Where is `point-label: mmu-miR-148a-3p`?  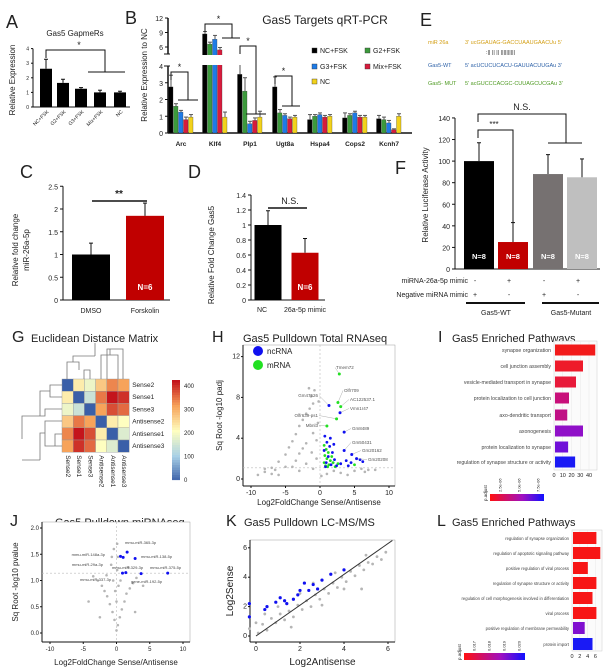 point-label: mmu-miR-148a-3p is located at coordinates (89, 554).